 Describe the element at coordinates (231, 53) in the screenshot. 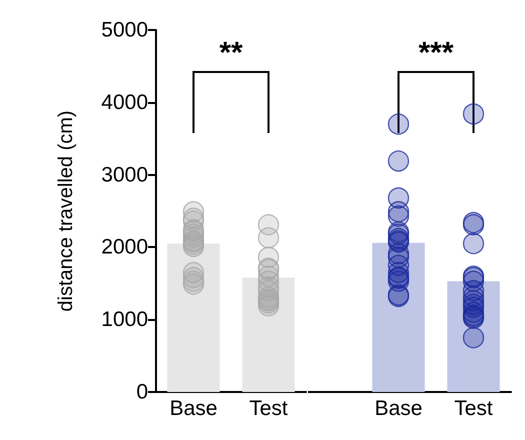

I see `annotation: **` at that location.